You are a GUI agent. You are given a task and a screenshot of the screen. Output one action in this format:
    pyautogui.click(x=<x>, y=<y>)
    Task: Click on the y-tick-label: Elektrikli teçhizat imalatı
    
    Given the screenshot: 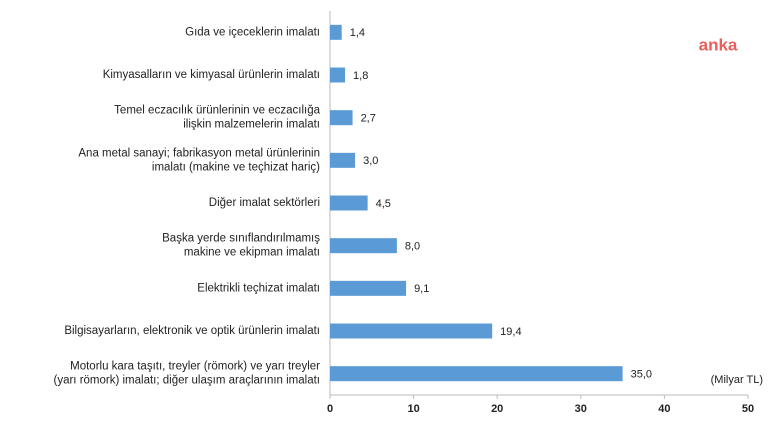 What is the action you would take?
    pyautogui.click(x=258, y=288)
    